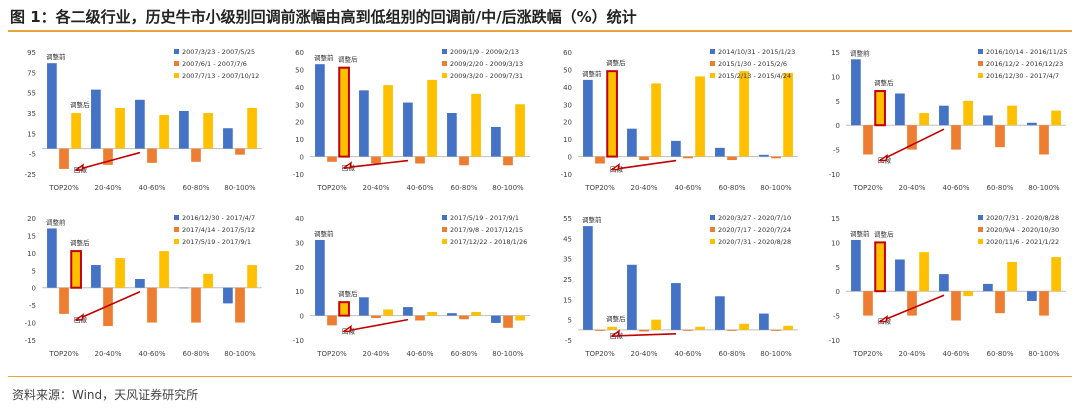 The width and height of the screenshot is (1080, 420). Describe the element at coordinates (567, 260) in the screenshot. I see `y-tick-label: 35` at that location.